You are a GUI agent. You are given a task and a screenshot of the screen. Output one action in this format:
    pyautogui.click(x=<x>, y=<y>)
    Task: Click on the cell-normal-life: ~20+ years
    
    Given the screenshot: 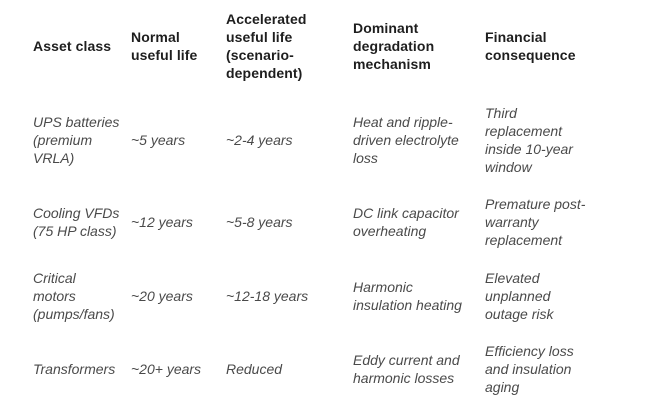 What is the action you would take?
    pyautogui.click(x=166, y=369)
    